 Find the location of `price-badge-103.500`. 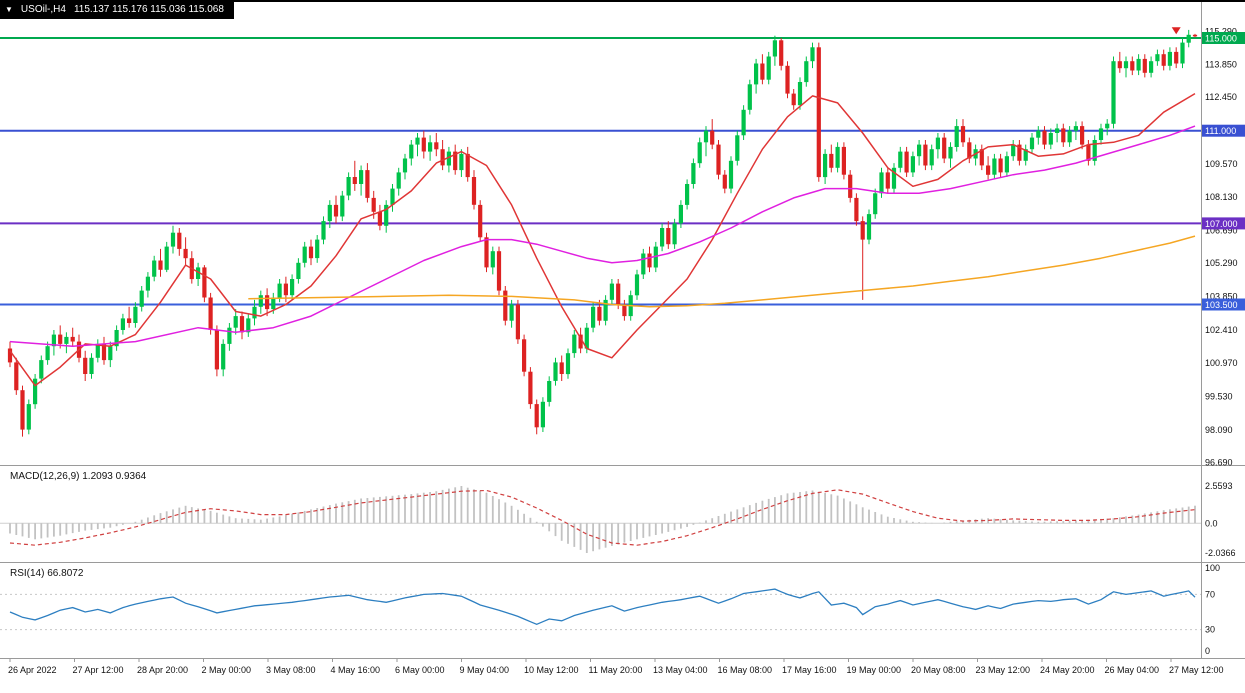

price-badge-103.500 is located at coordinates (1223, 304).